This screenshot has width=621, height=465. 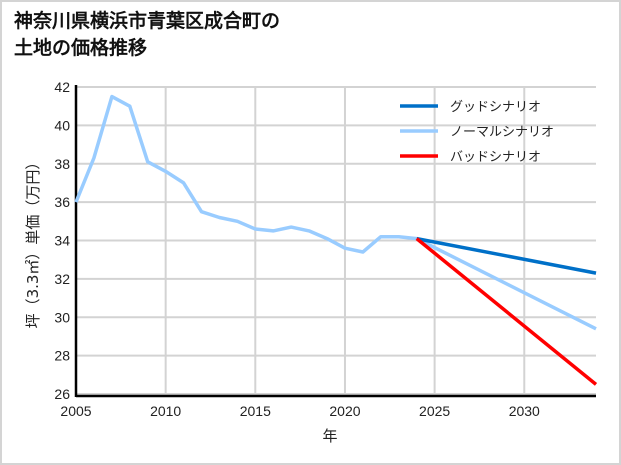 I want to click on title-line-1: 神奈川県横浜市青葉区成合町の, so click(x=147, y=21).